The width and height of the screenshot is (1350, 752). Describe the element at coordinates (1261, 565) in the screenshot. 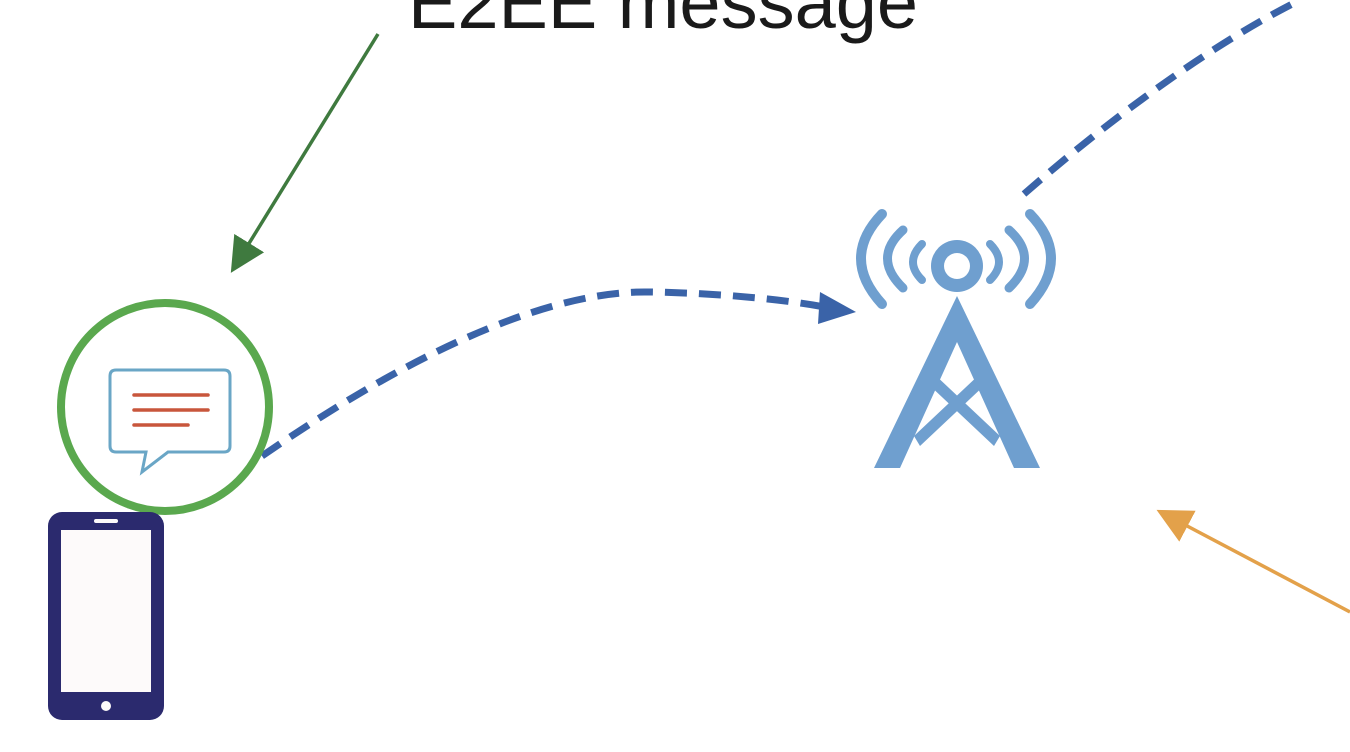

I see `incoming-pointer-arrow` at that location.